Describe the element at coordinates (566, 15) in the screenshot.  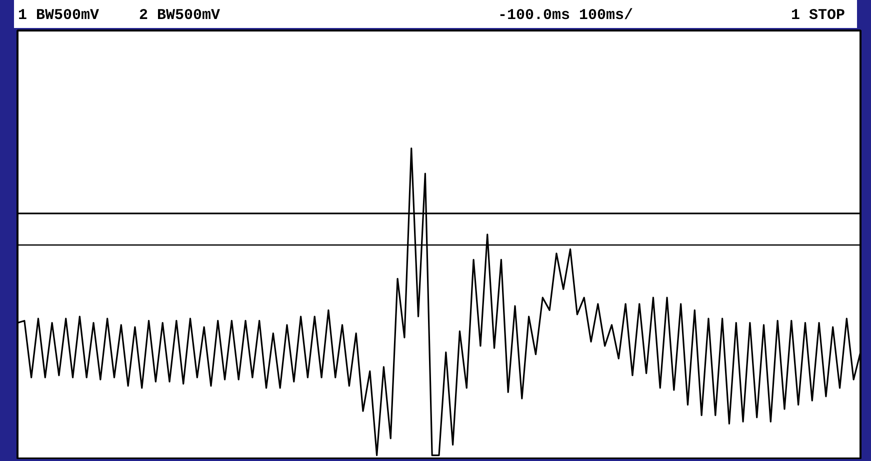
I see `text: -100.0ms 100ms/` at that location.